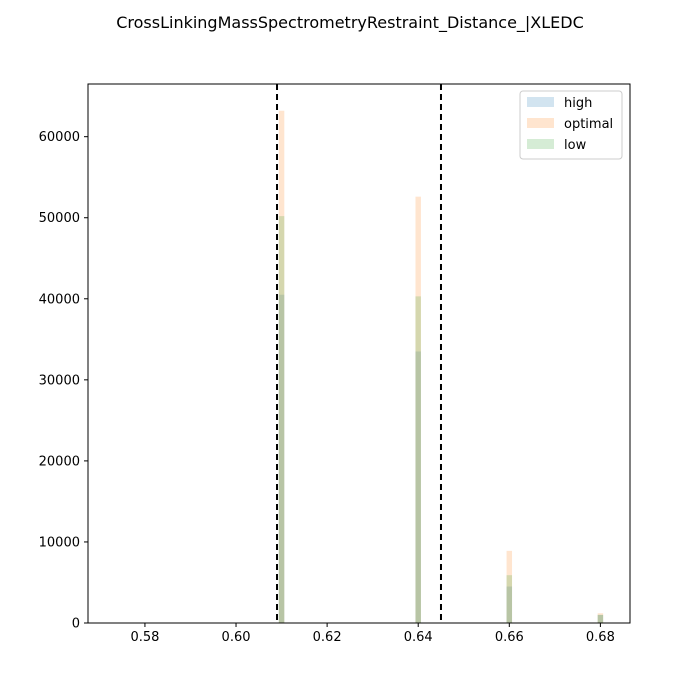 The width and height of the screenshot is (700, 700). What do you see at coordinates (588, 124) in the screenshot?
I see `legend-label-optimal: optimal` at bounding box center [588, 124].